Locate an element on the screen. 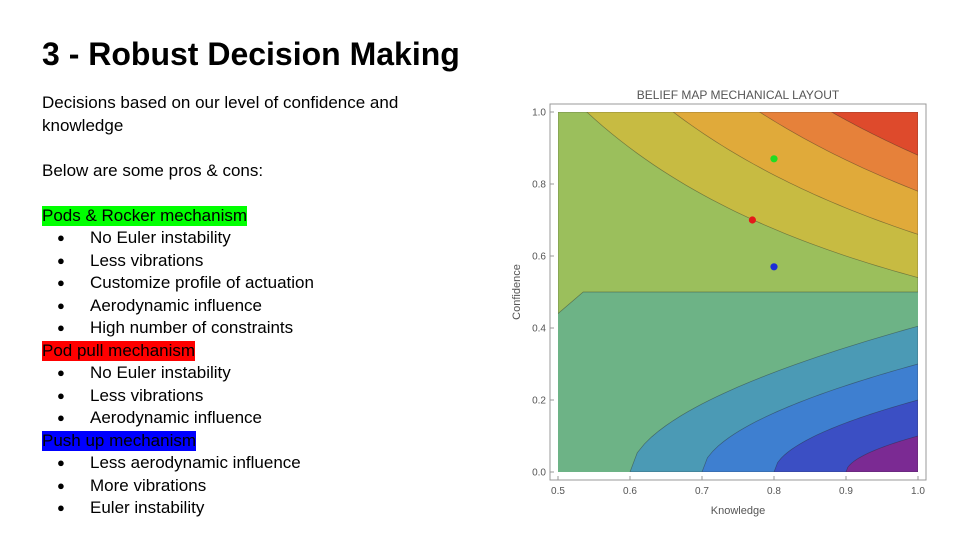  bullet-text: Less aerodynamic influence is located at coordinates (195, 462).